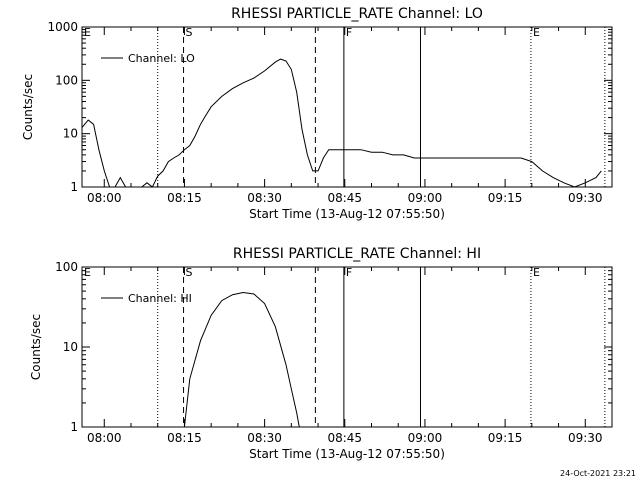  Describe the element at coordinates (160, 298) in the screenshot. I see `legend-label: Channel: HI` at that location.